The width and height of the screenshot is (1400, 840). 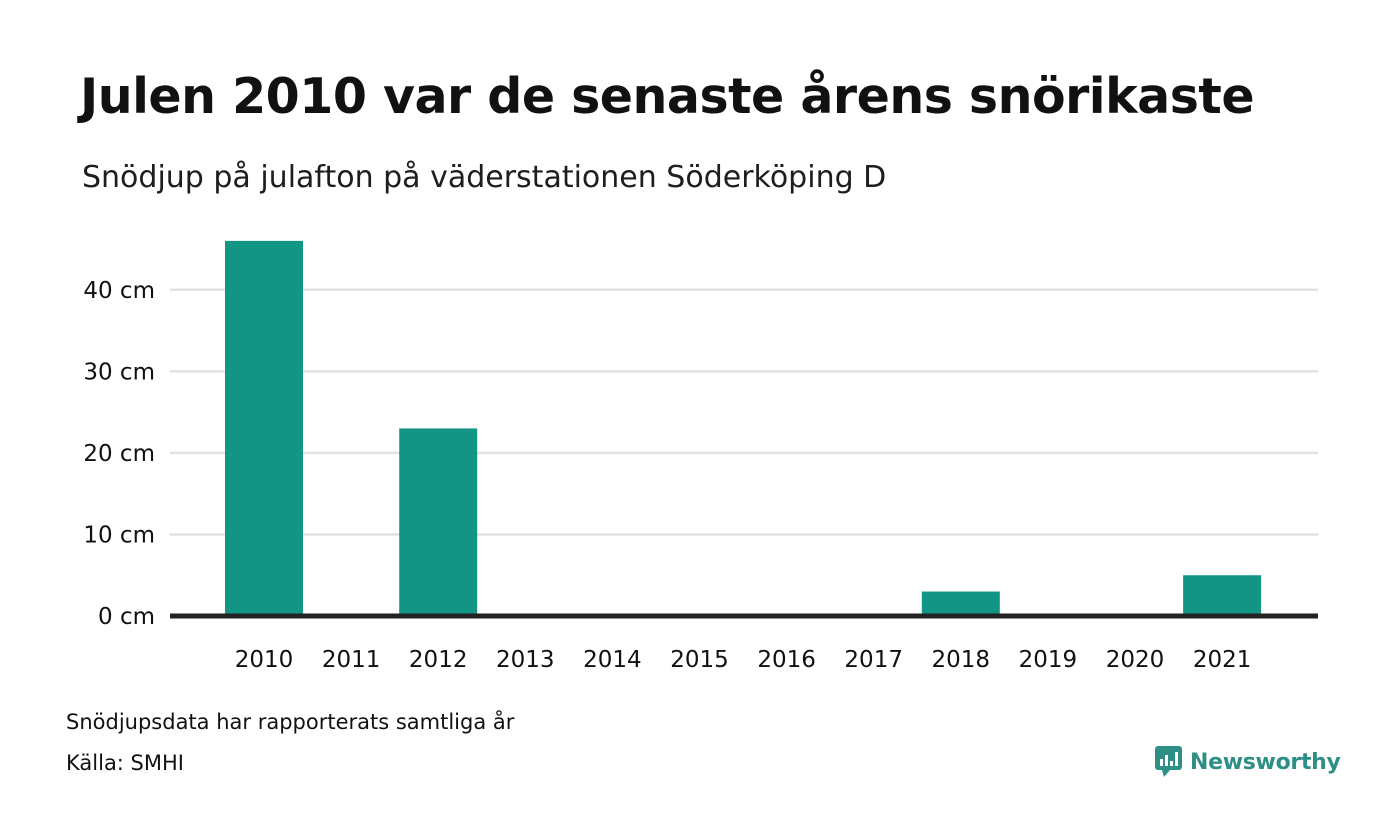 I want to click on brand-name: Newsworthy, so click(x=1265, y=762).